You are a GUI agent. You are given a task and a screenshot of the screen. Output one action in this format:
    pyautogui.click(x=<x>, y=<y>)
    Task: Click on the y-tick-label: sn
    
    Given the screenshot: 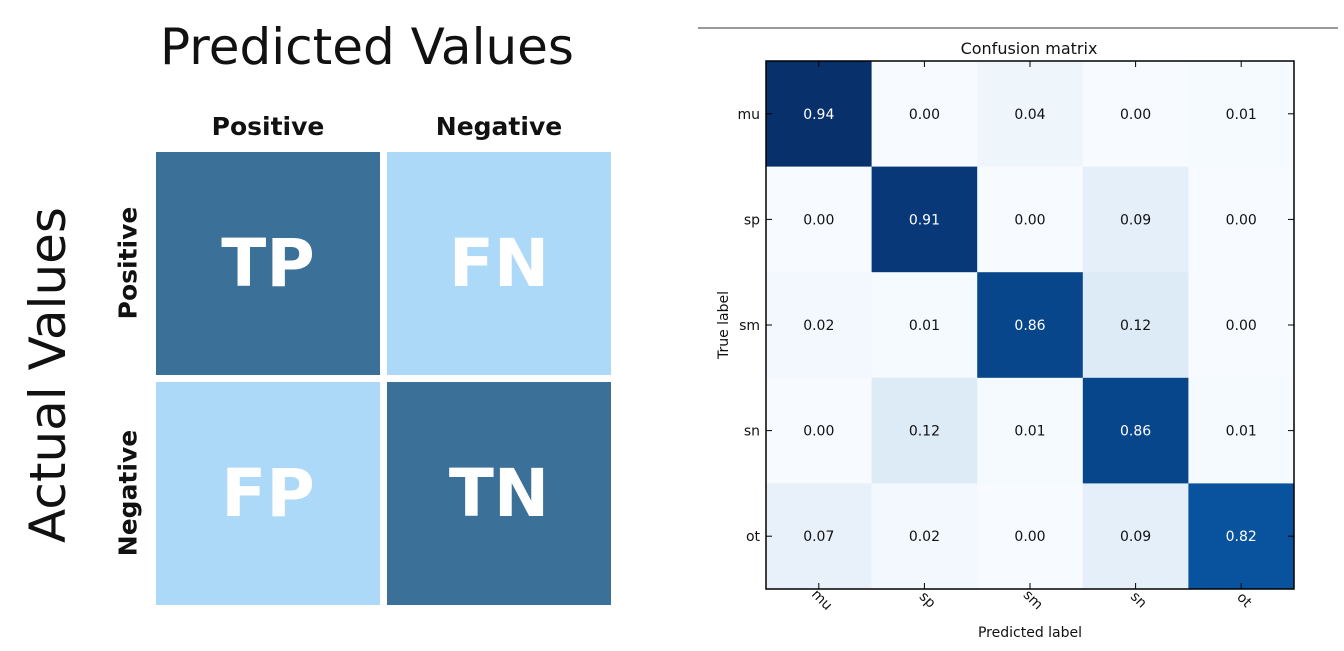 What is the action you would take?
    pyautogui.click(x=752, y=432)
    